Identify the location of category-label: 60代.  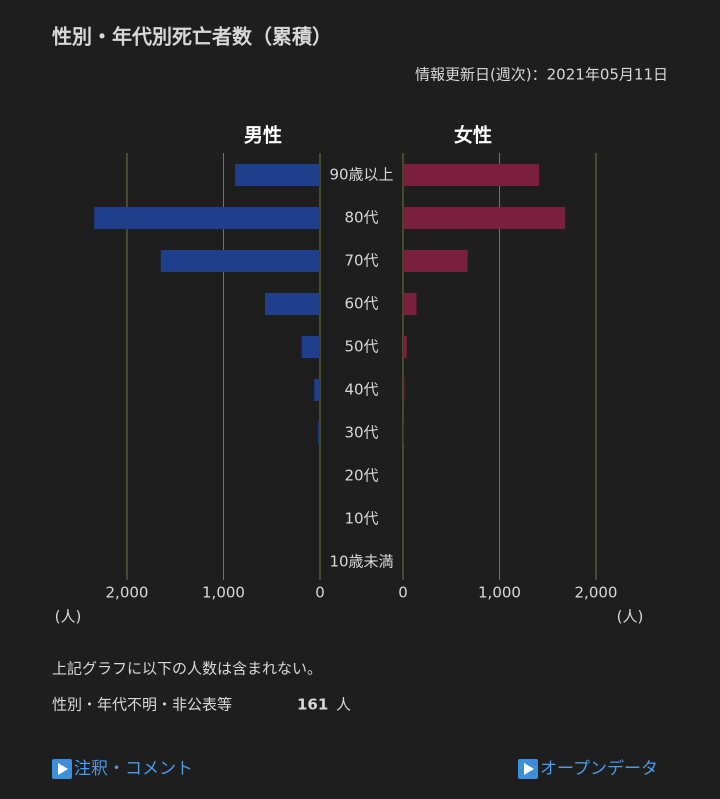
(361, 304).